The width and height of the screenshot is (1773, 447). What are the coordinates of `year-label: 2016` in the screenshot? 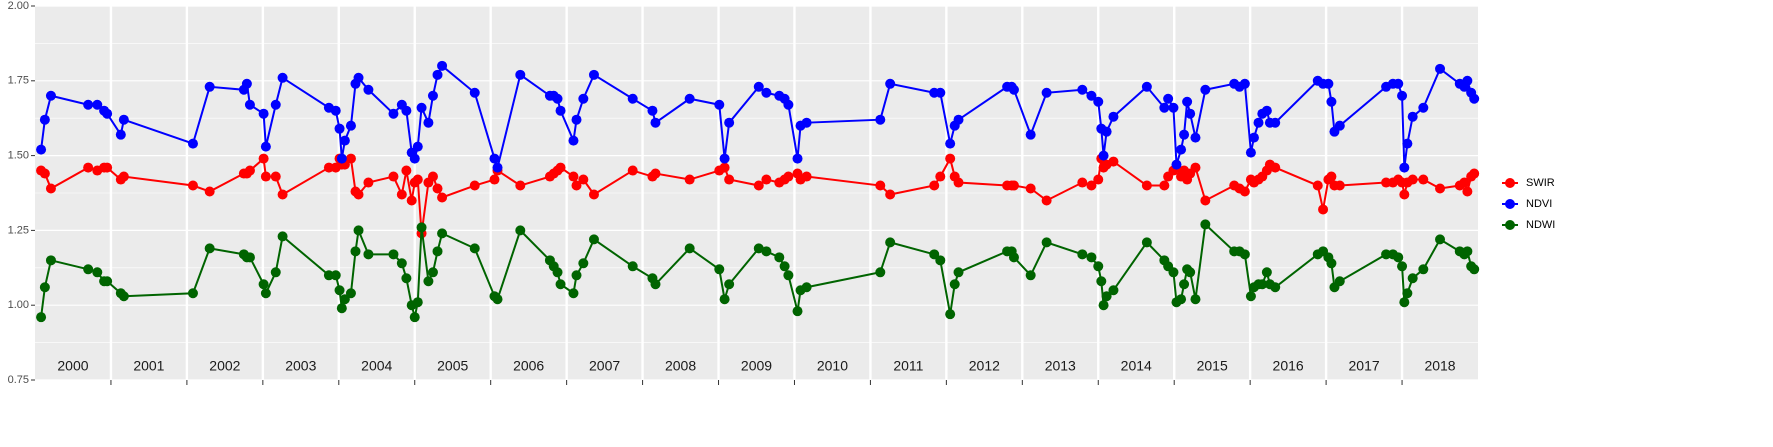 It's located at (1288, 366).